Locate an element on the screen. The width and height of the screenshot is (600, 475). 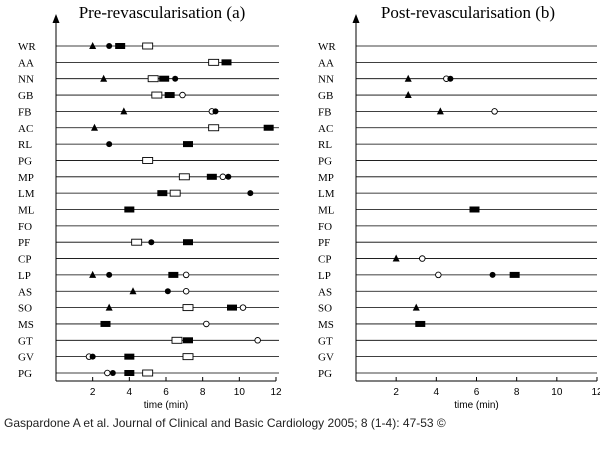
row-label: WR is located at coordinates (27, 47).